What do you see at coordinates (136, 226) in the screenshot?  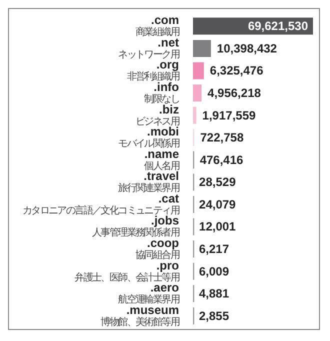 I see `y-tick-label: .jobs 人事管理業務関係者用` at bounding box center [136, 226].